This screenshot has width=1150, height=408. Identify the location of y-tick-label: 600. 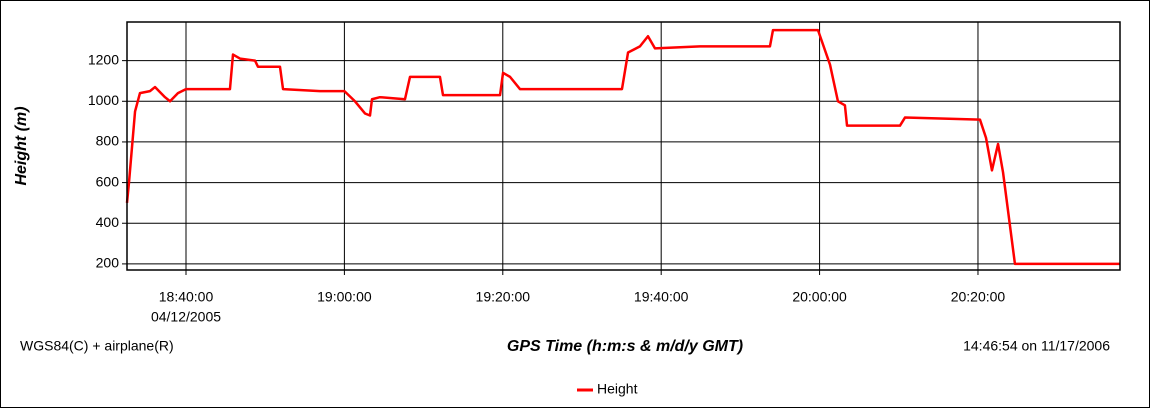
(108, 181).